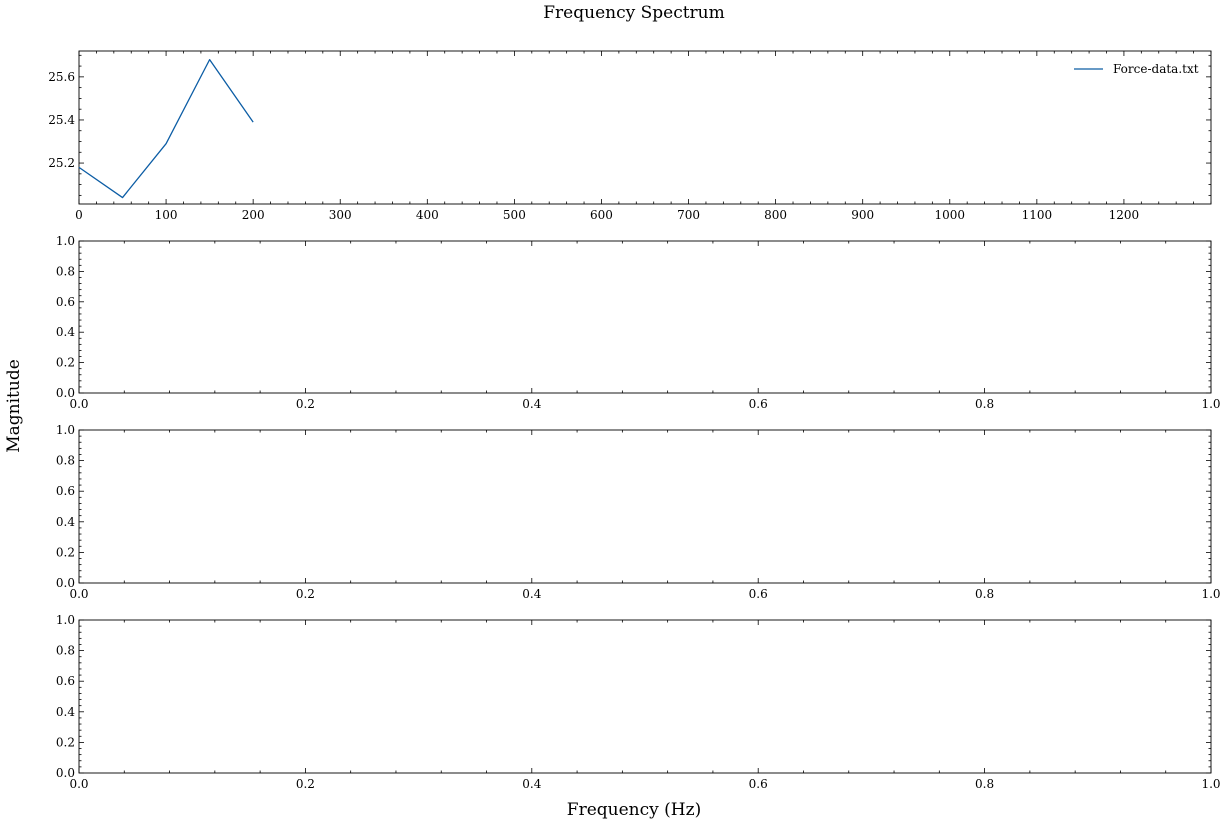  I want to click on x-tick-label: 1200, so click(1124, 215).